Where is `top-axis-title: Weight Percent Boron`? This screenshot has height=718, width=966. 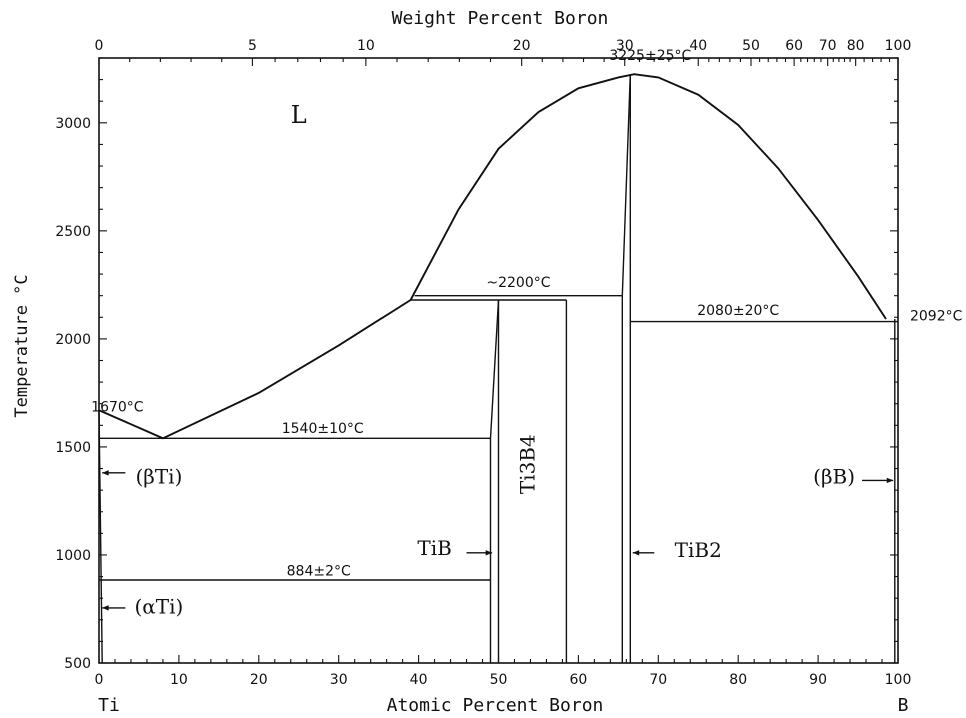
top-axis-title: Weight Percent Boron is located at coordinates (500, 18).